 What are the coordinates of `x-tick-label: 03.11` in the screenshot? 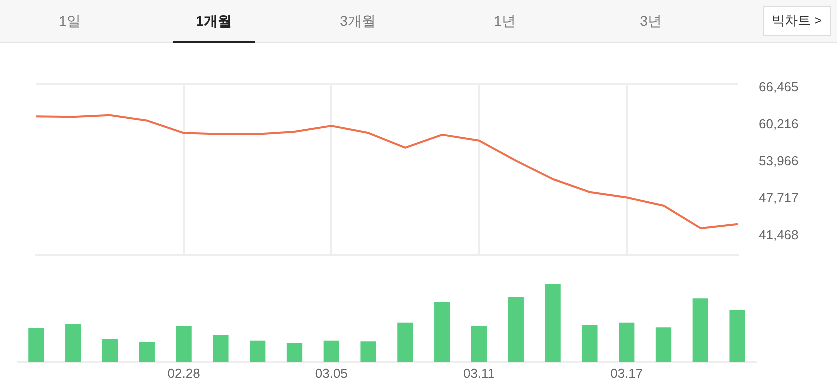 It's located at (479, 373).